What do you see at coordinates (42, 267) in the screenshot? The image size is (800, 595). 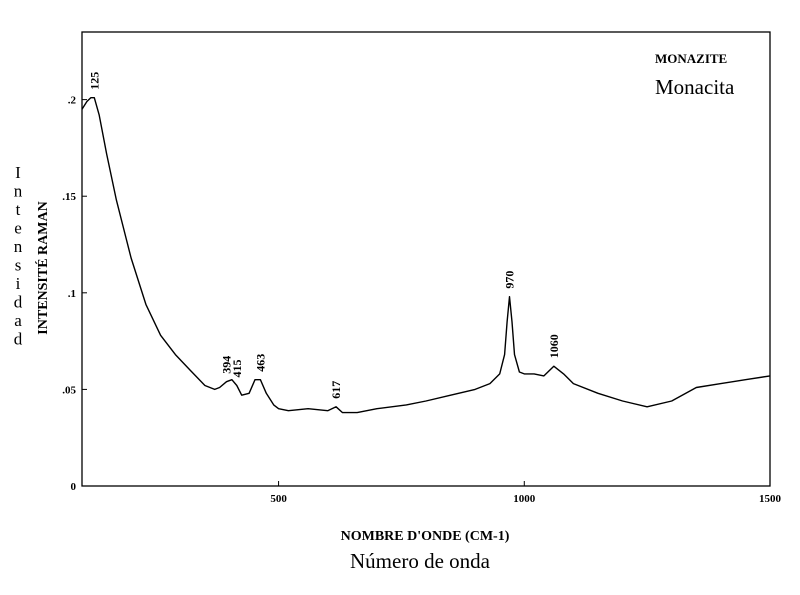 I see `y-axis-label: INTENSITÉ RAMAN` at bounding box center [42, 267].